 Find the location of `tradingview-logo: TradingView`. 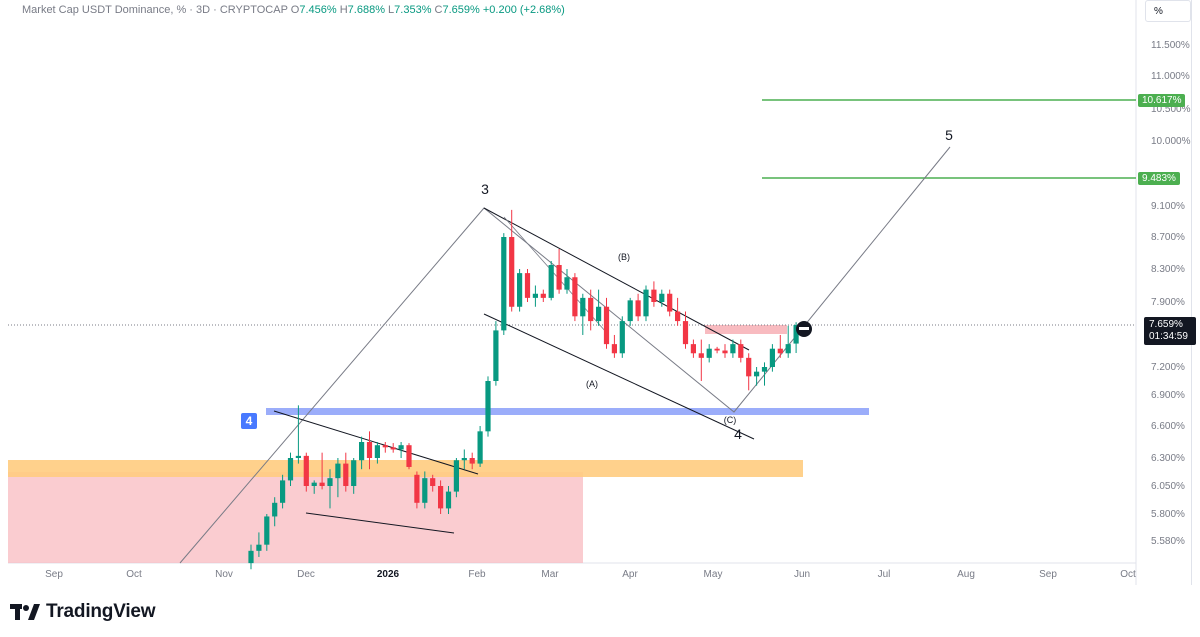

tradingview-logo: TradingView is located at coordinates (83, 612).